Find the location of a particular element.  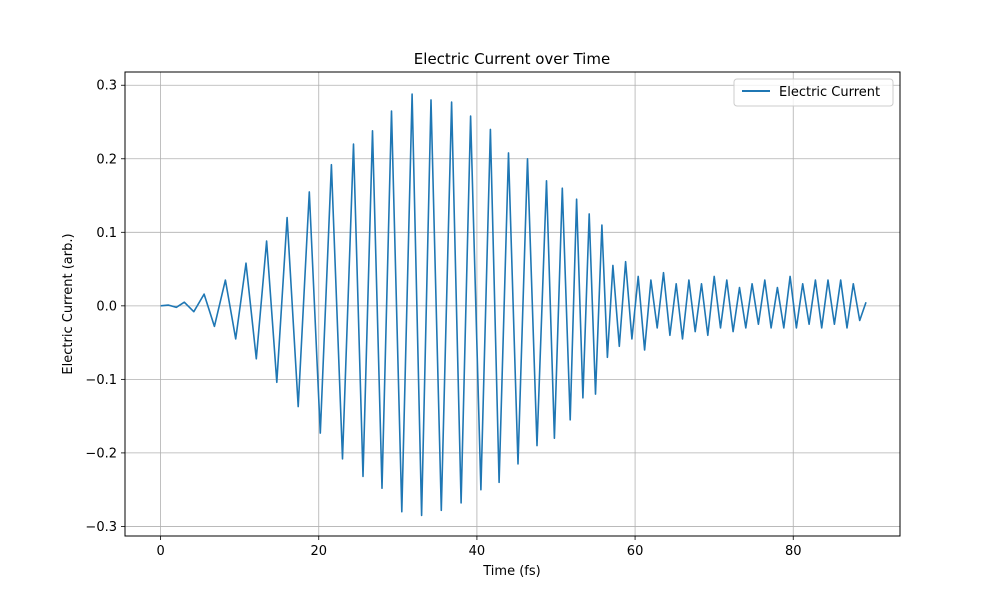

legend-box is located at coordinates (813, 92).